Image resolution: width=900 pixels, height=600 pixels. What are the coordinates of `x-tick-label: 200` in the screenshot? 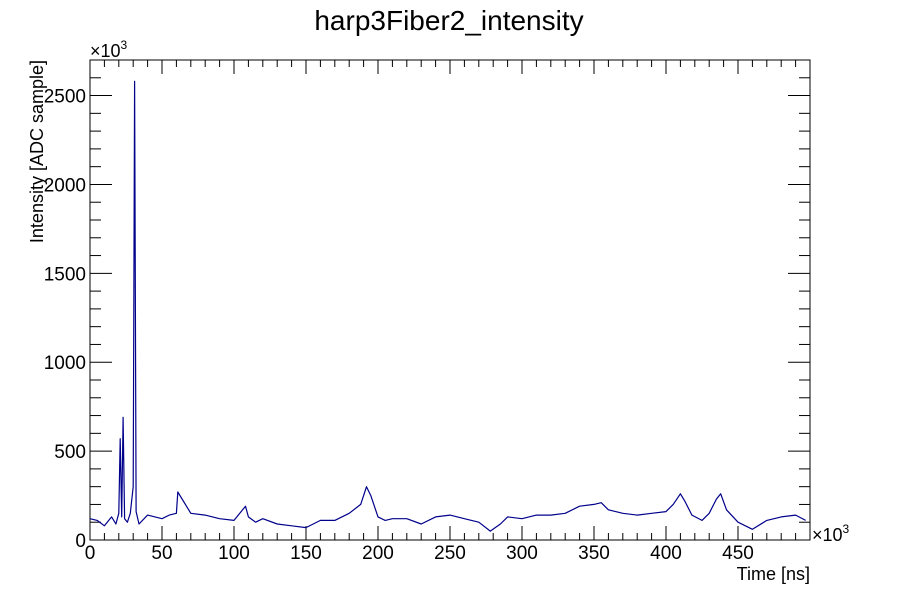 It's located at (378, 553).